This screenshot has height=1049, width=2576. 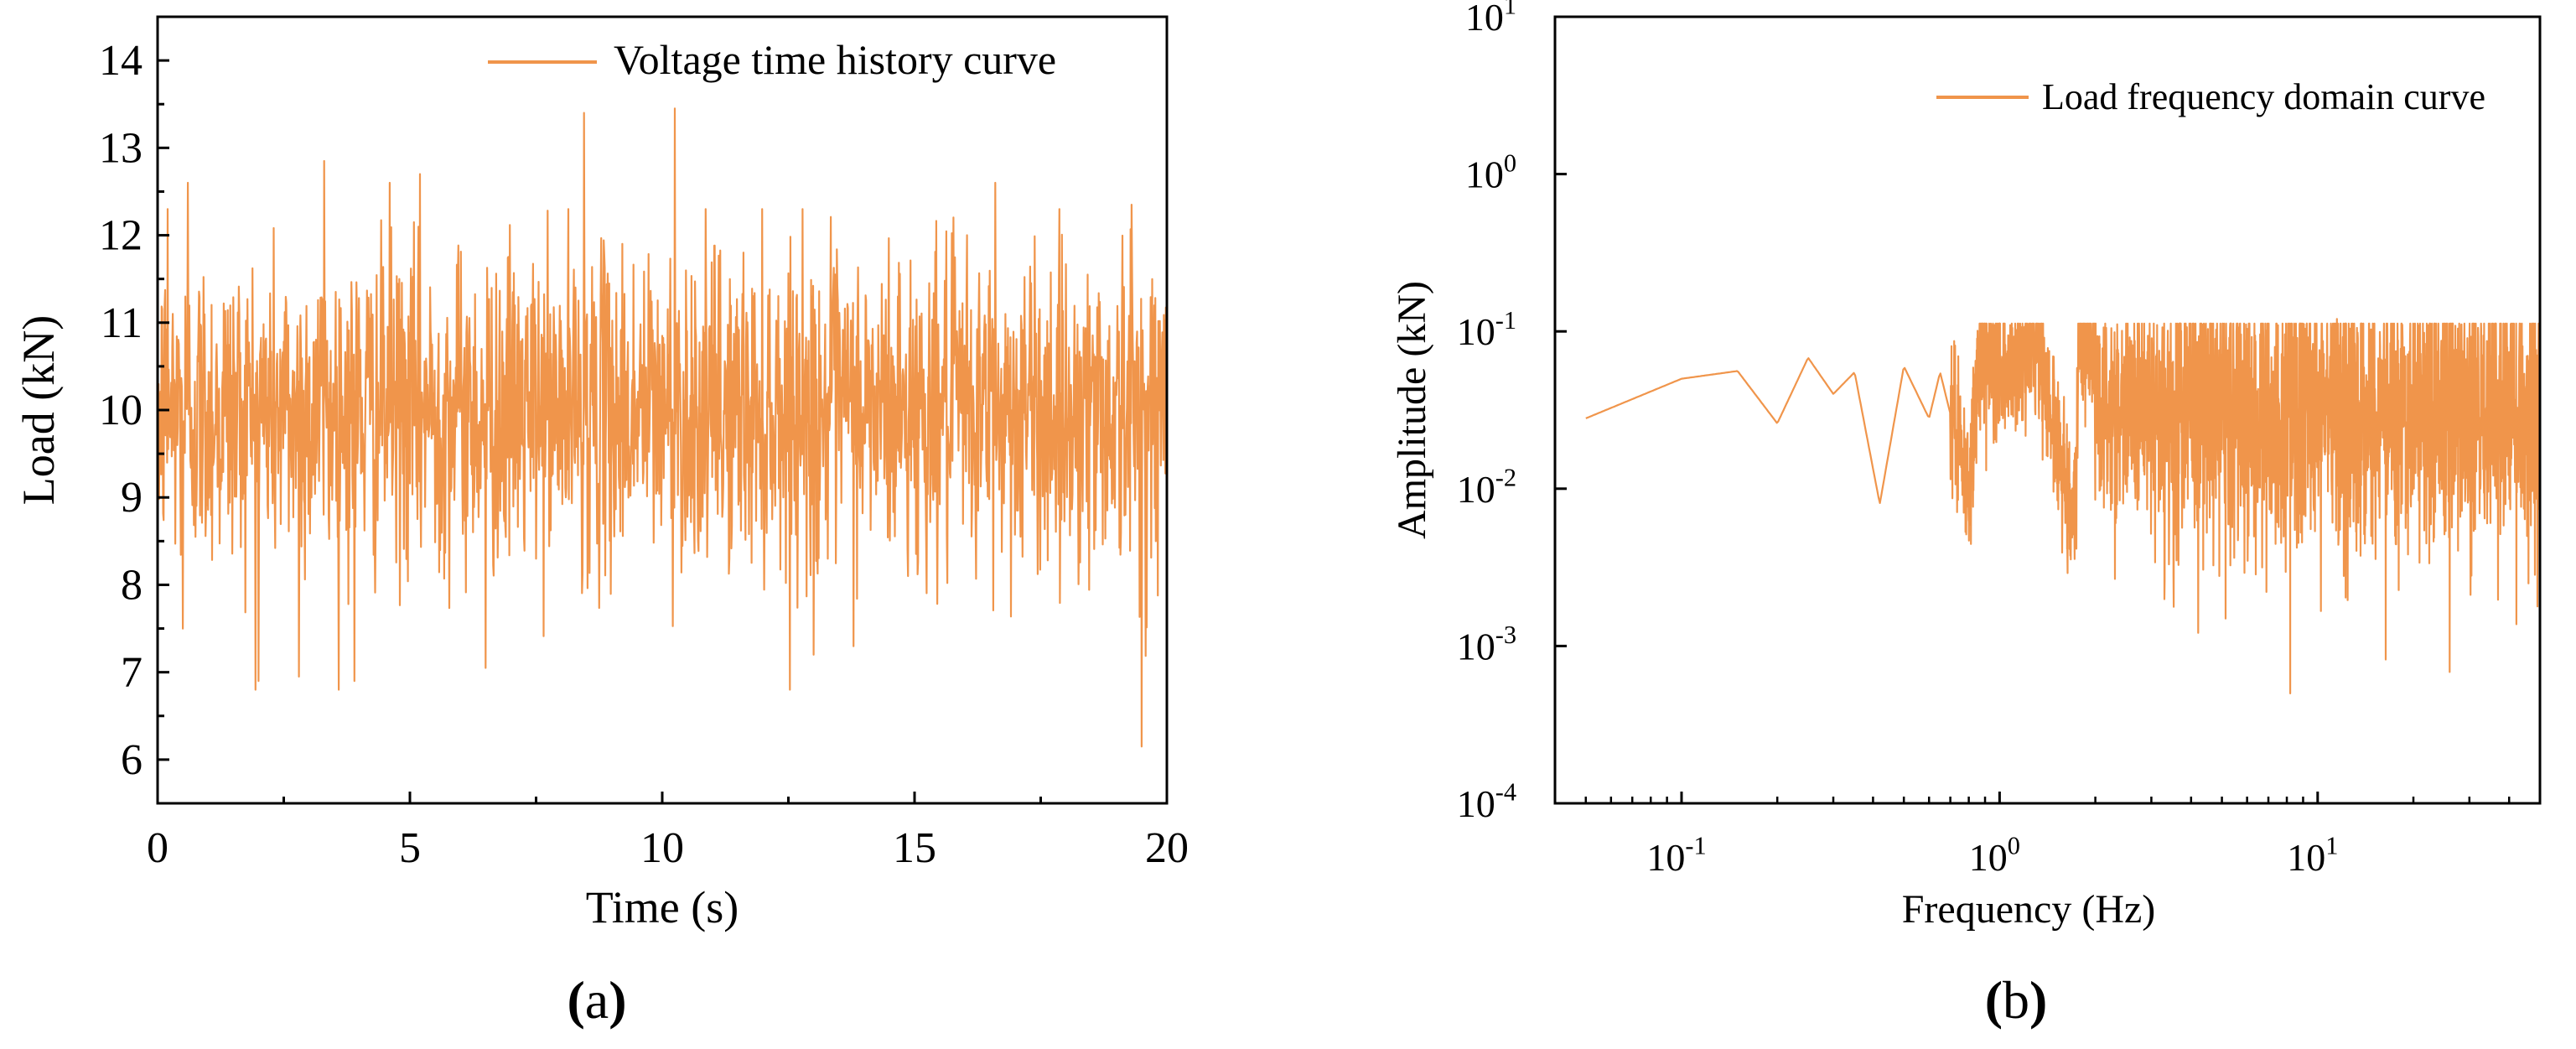 What do you see at coordinates (1412, 410) in the screenshot?
I see `panel-b-y-axis-label: Amplitude (kN)` at bounding box center [1412, 410].